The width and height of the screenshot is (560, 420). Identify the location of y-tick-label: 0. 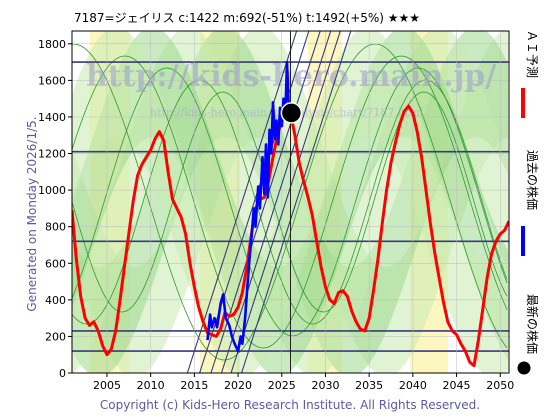
(62, 373).